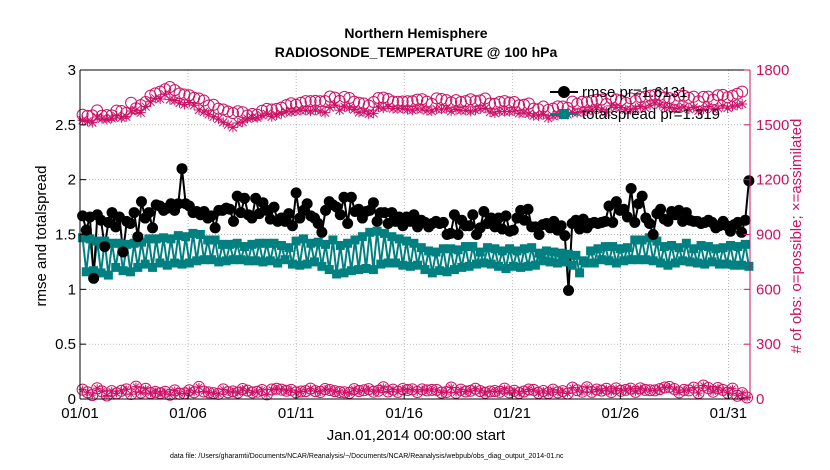 The image size is (830, 470). Describe the element at coordinates (768, 235) in the screenshot. I see `y-tick-label-right: 900` at that location.